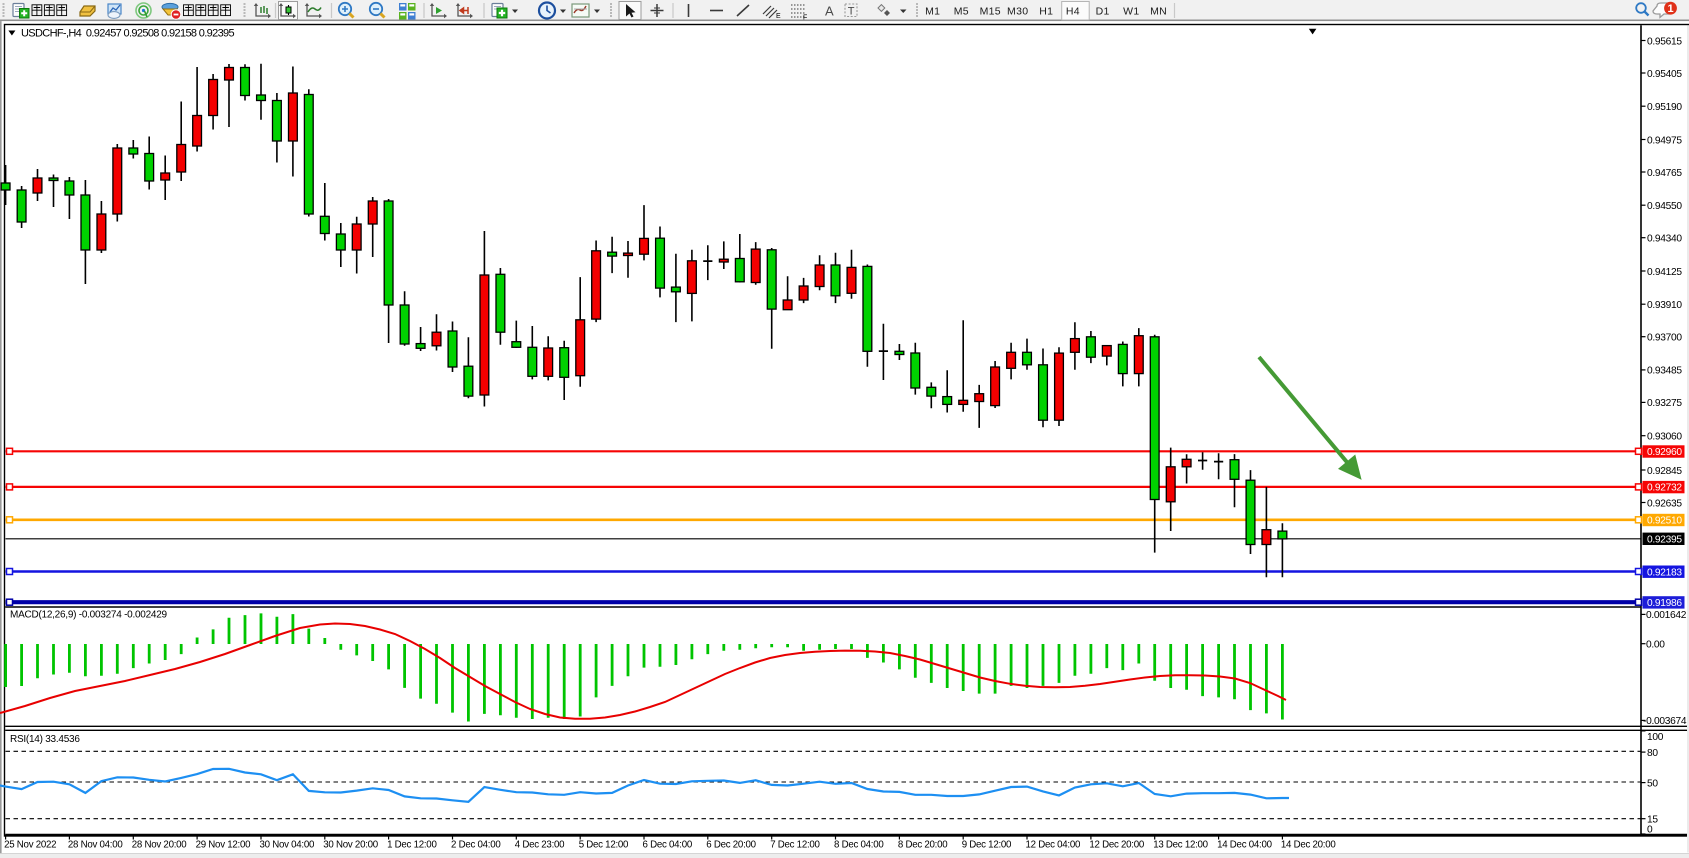  I want to click on svg-text: 0.93910, so click(1664, 305).